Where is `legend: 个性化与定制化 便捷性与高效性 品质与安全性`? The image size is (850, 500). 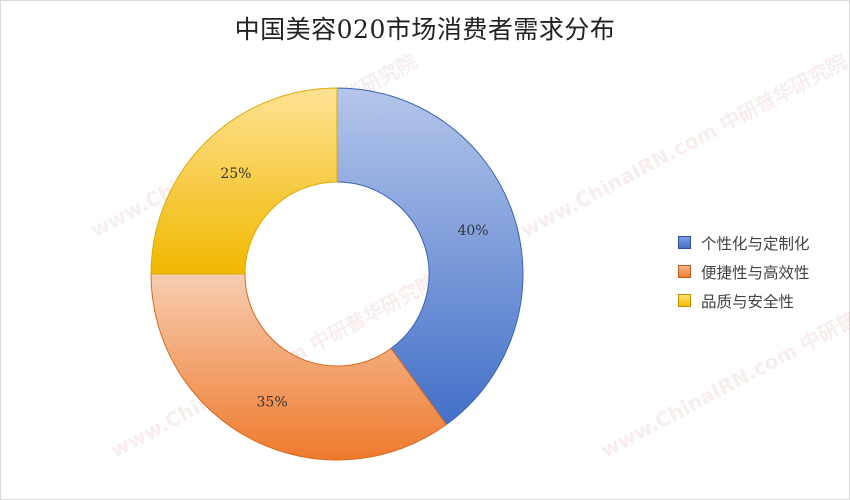
legend: 个性化与定制化 便捷性与高效性 品质与安全性 is located at coordinates (744, 271).